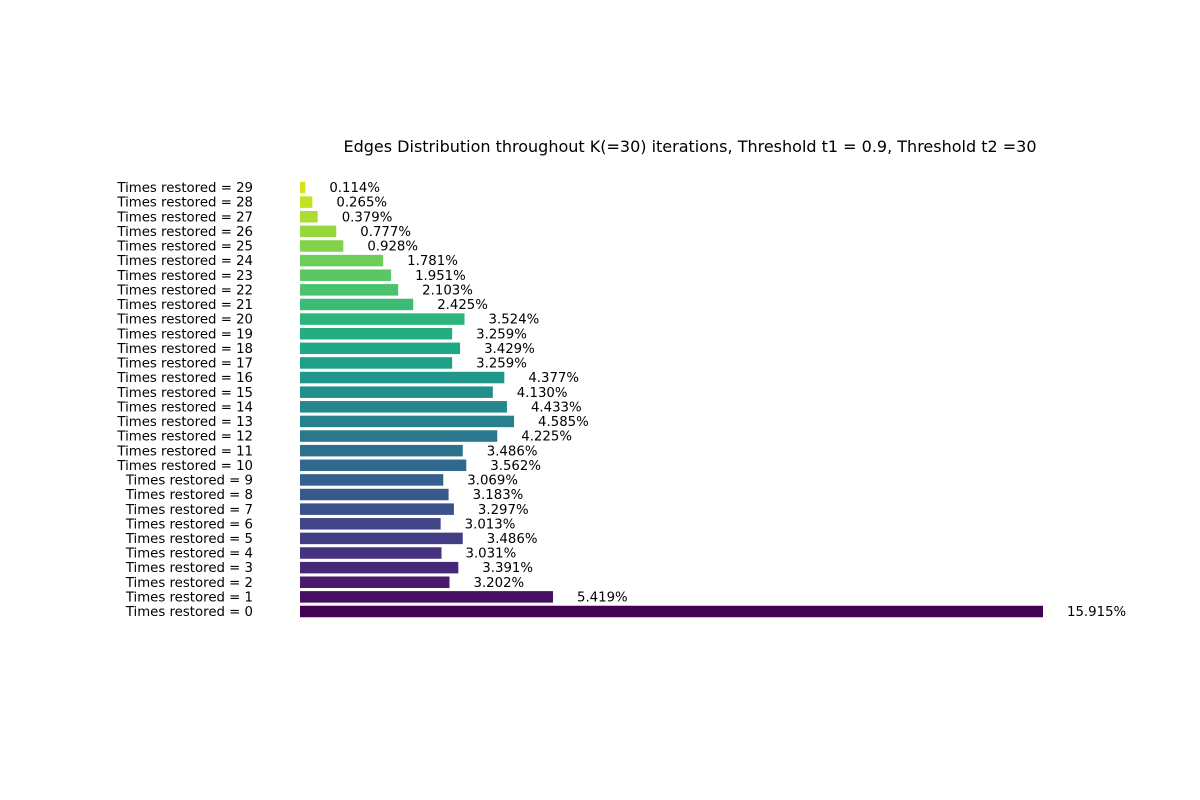 The height and width of the screenshot is (800, 1200). What do you see at coordinates (189, 554) in the screenshot?
I see `y-tick-label: Times restored = 4` at bounding box center [189, 554].